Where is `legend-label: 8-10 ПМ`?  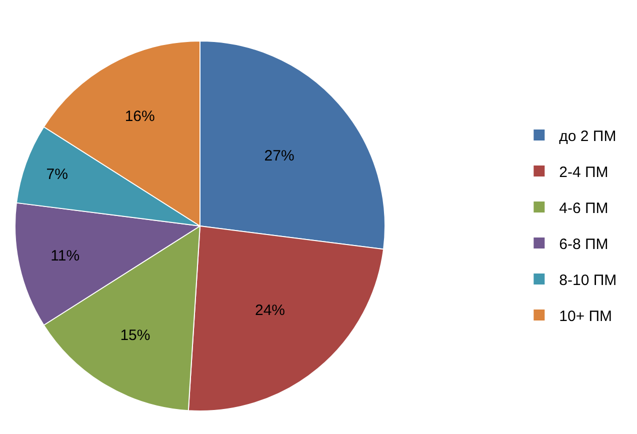 legend-label: 8-10 ПМ is located at coordinates (588, 280).